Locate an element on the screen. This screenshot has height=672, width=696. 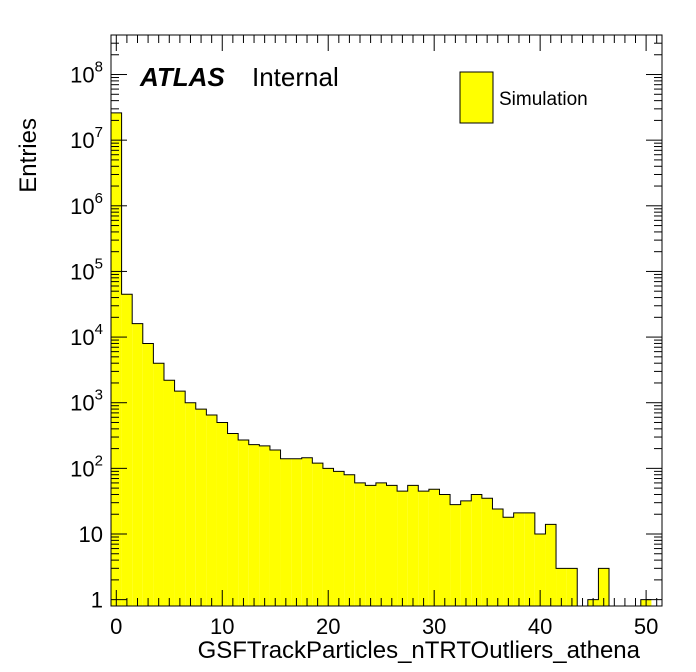
x-tick-label: 30 is located at coordinates (434, 626).